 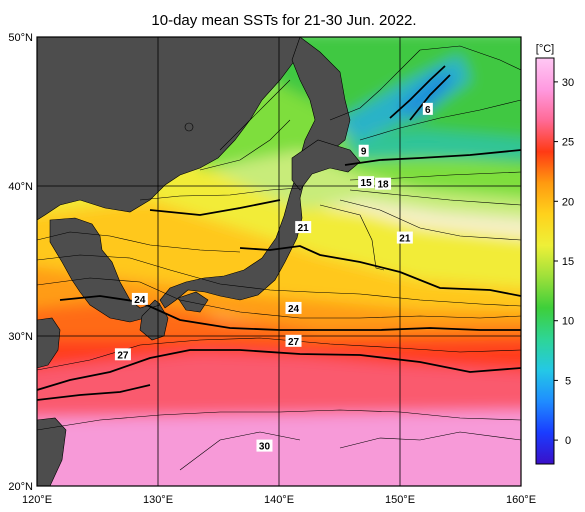 I want to click on lon-tick-label: 160°E, so click(x=521, y=500).